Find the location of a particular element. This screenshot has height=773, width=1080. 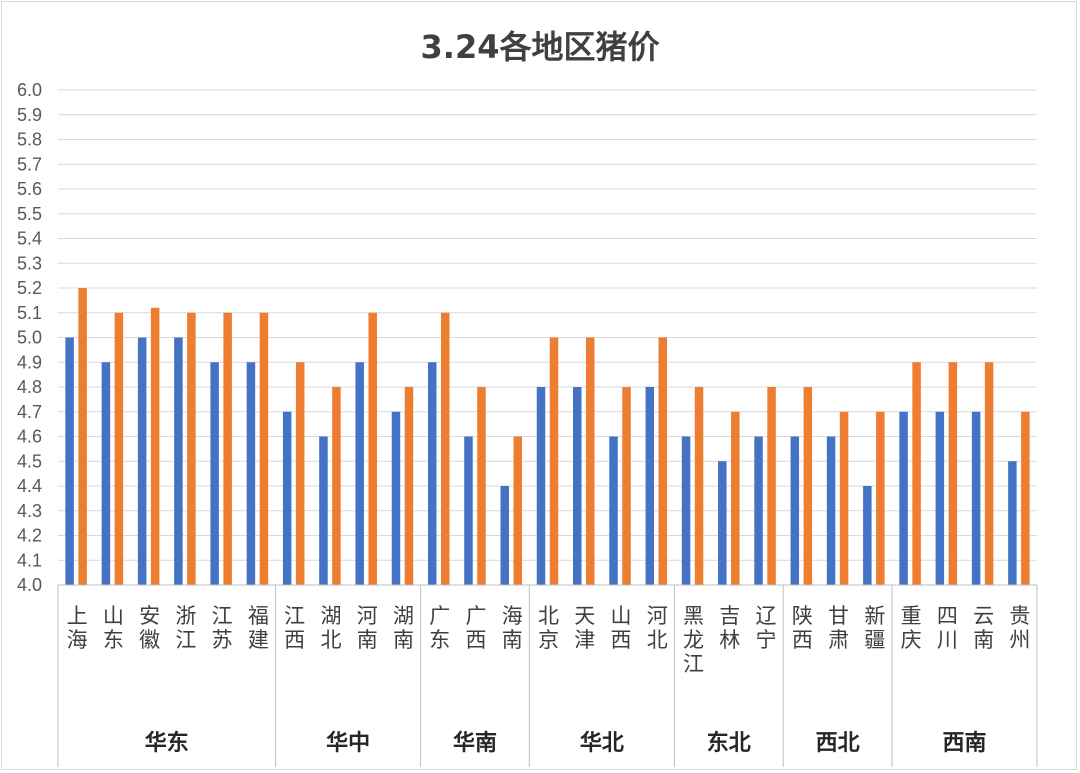

group-label: 华北 is located at coordinates (602, 743).